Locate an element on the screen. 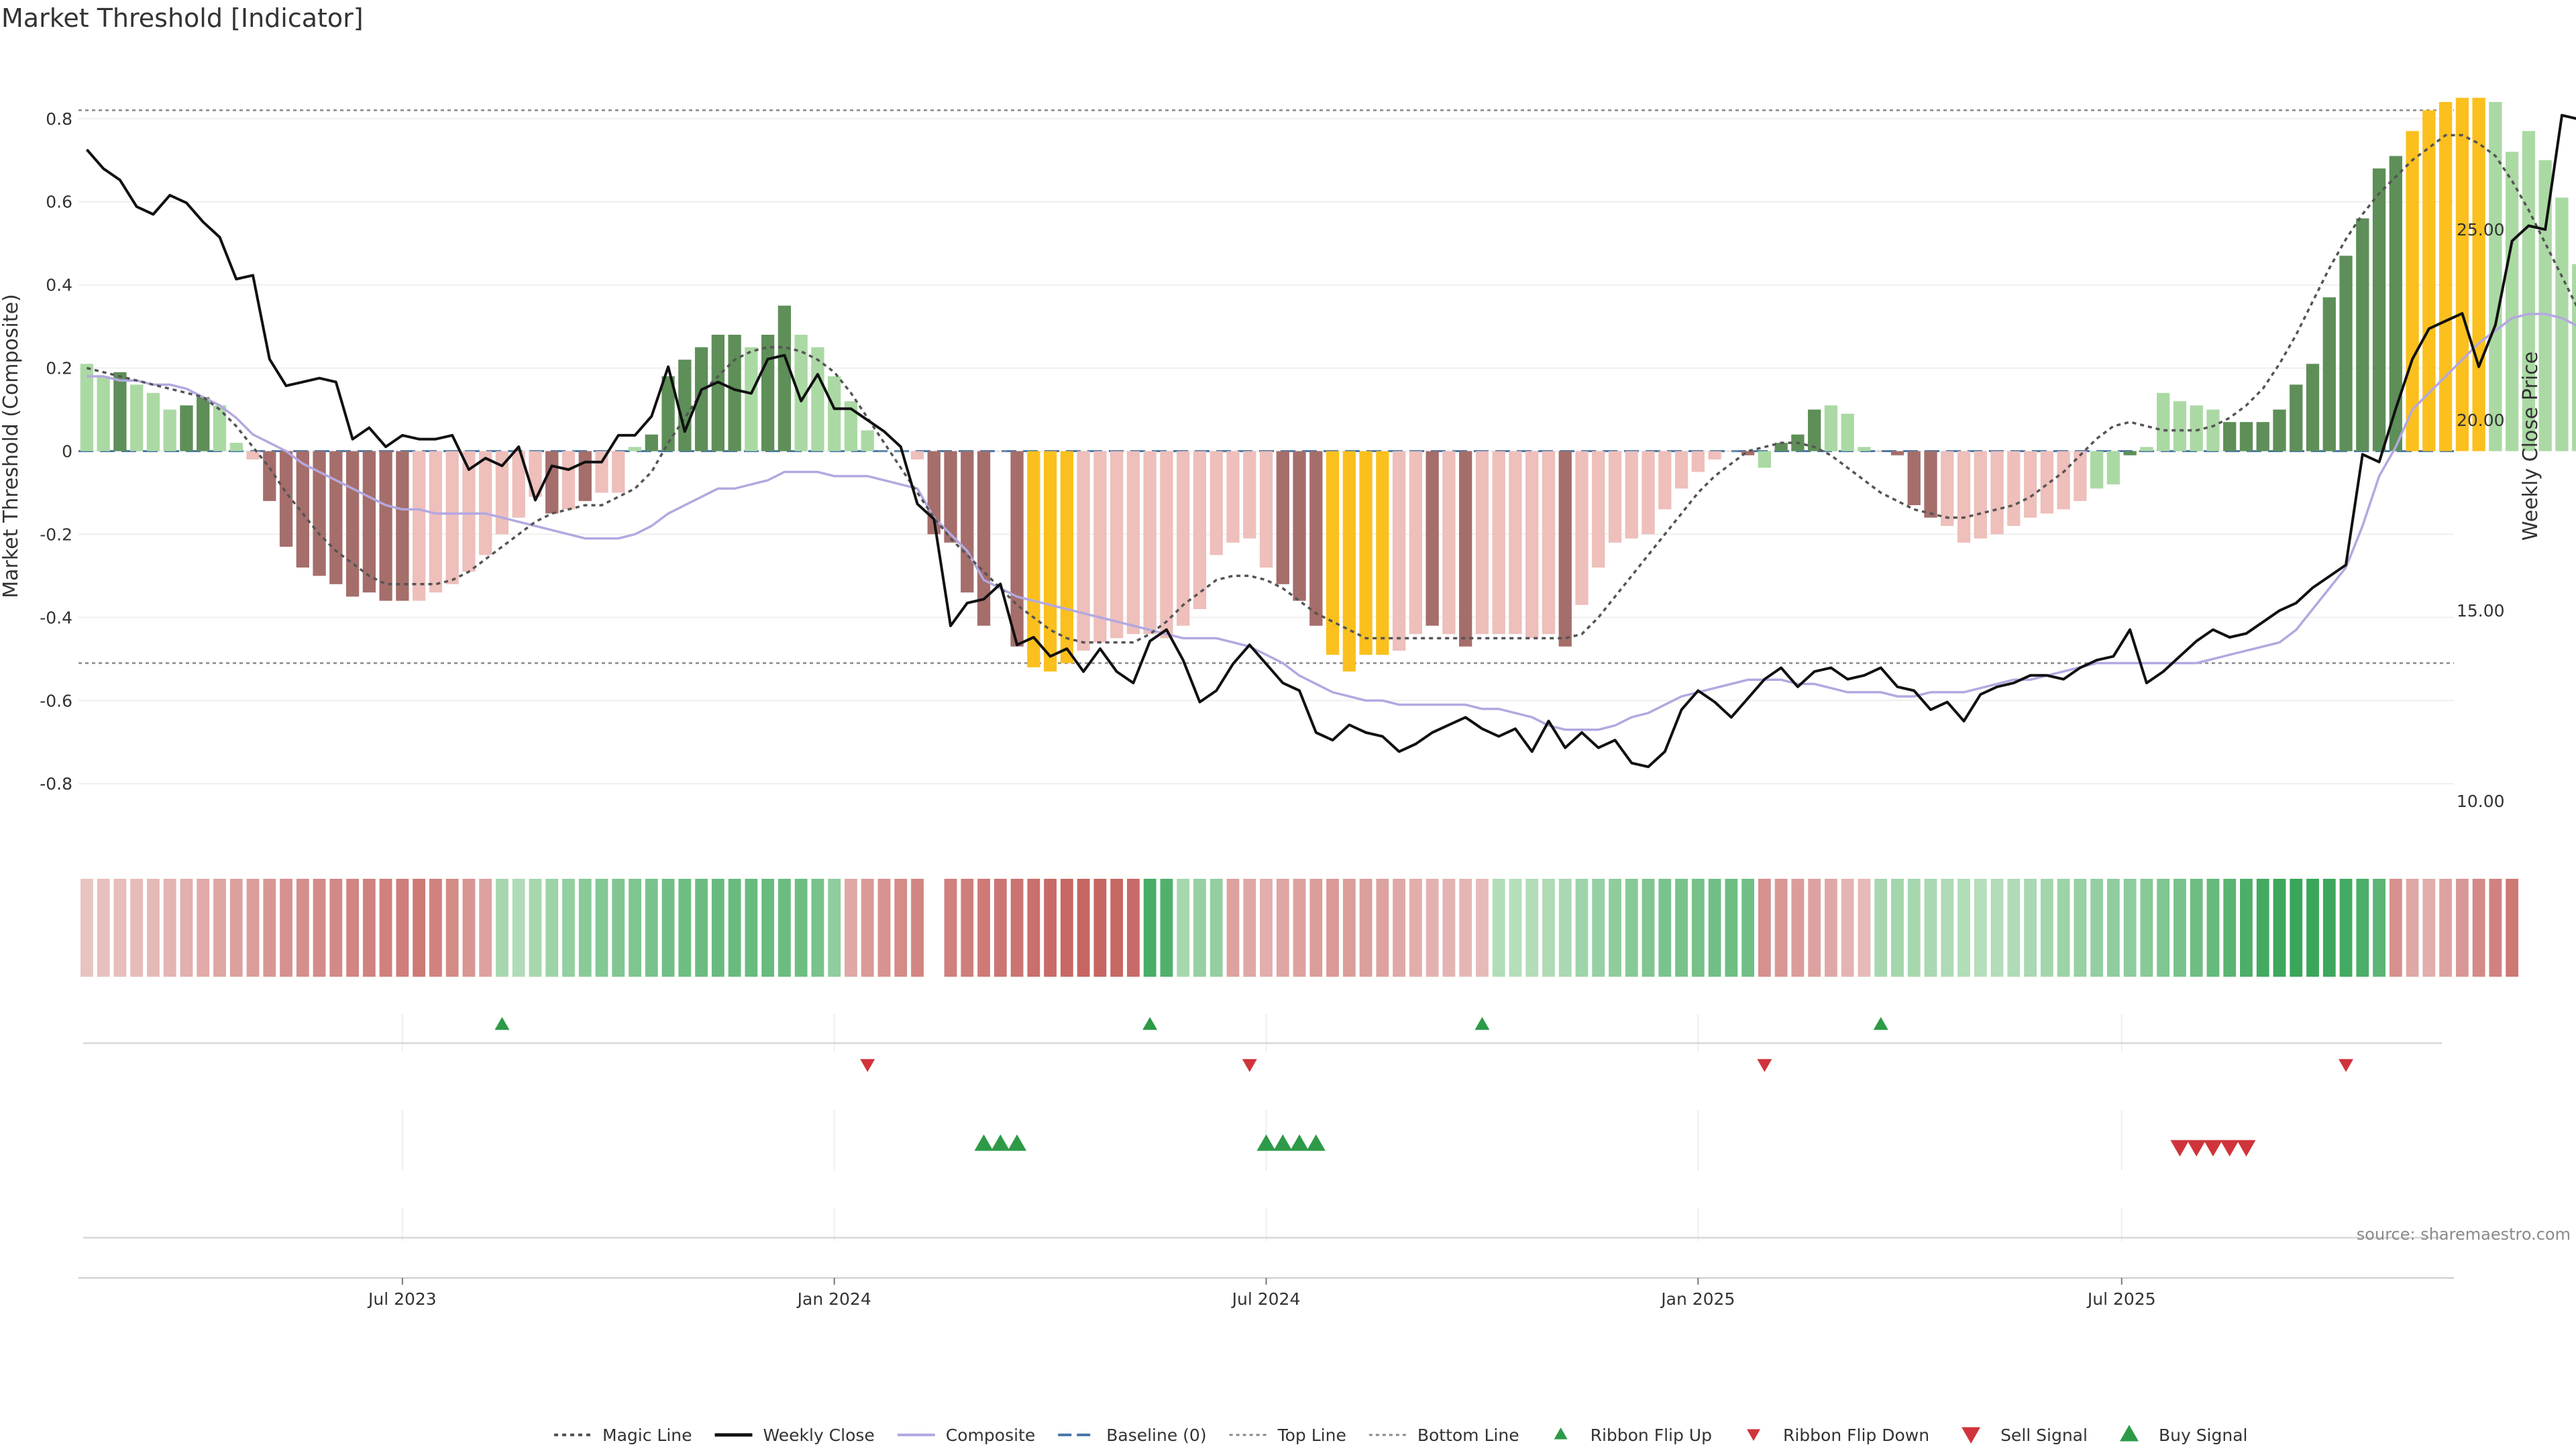  legend-item: Sell Signal is located at coordinates (2025, 1435).